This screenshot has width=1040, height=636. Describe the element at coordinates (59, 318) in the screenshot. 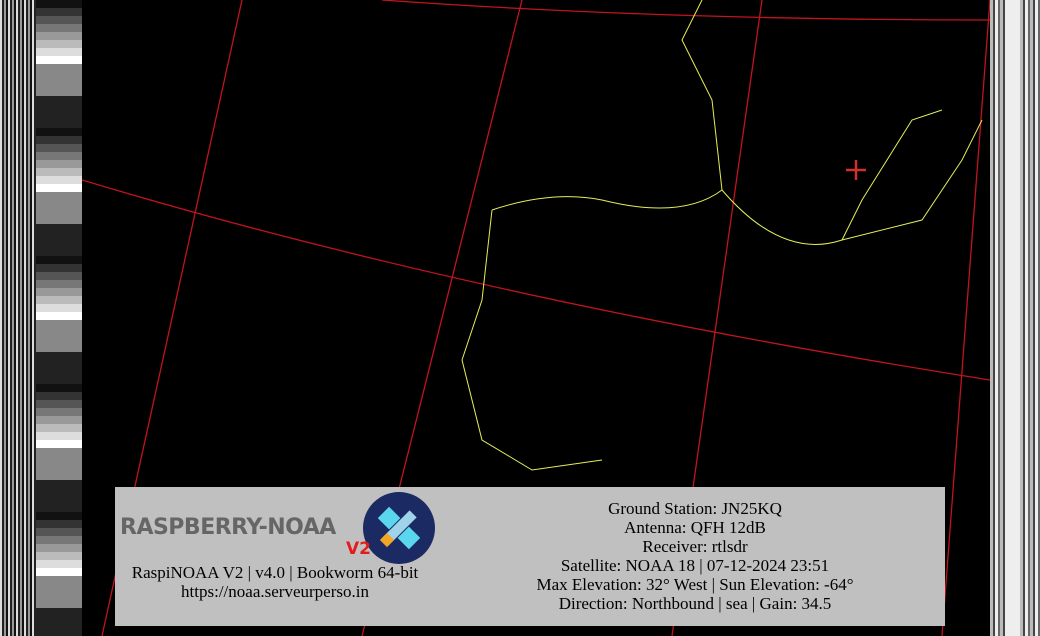

I see `telemetry-wedges-left` at that location.